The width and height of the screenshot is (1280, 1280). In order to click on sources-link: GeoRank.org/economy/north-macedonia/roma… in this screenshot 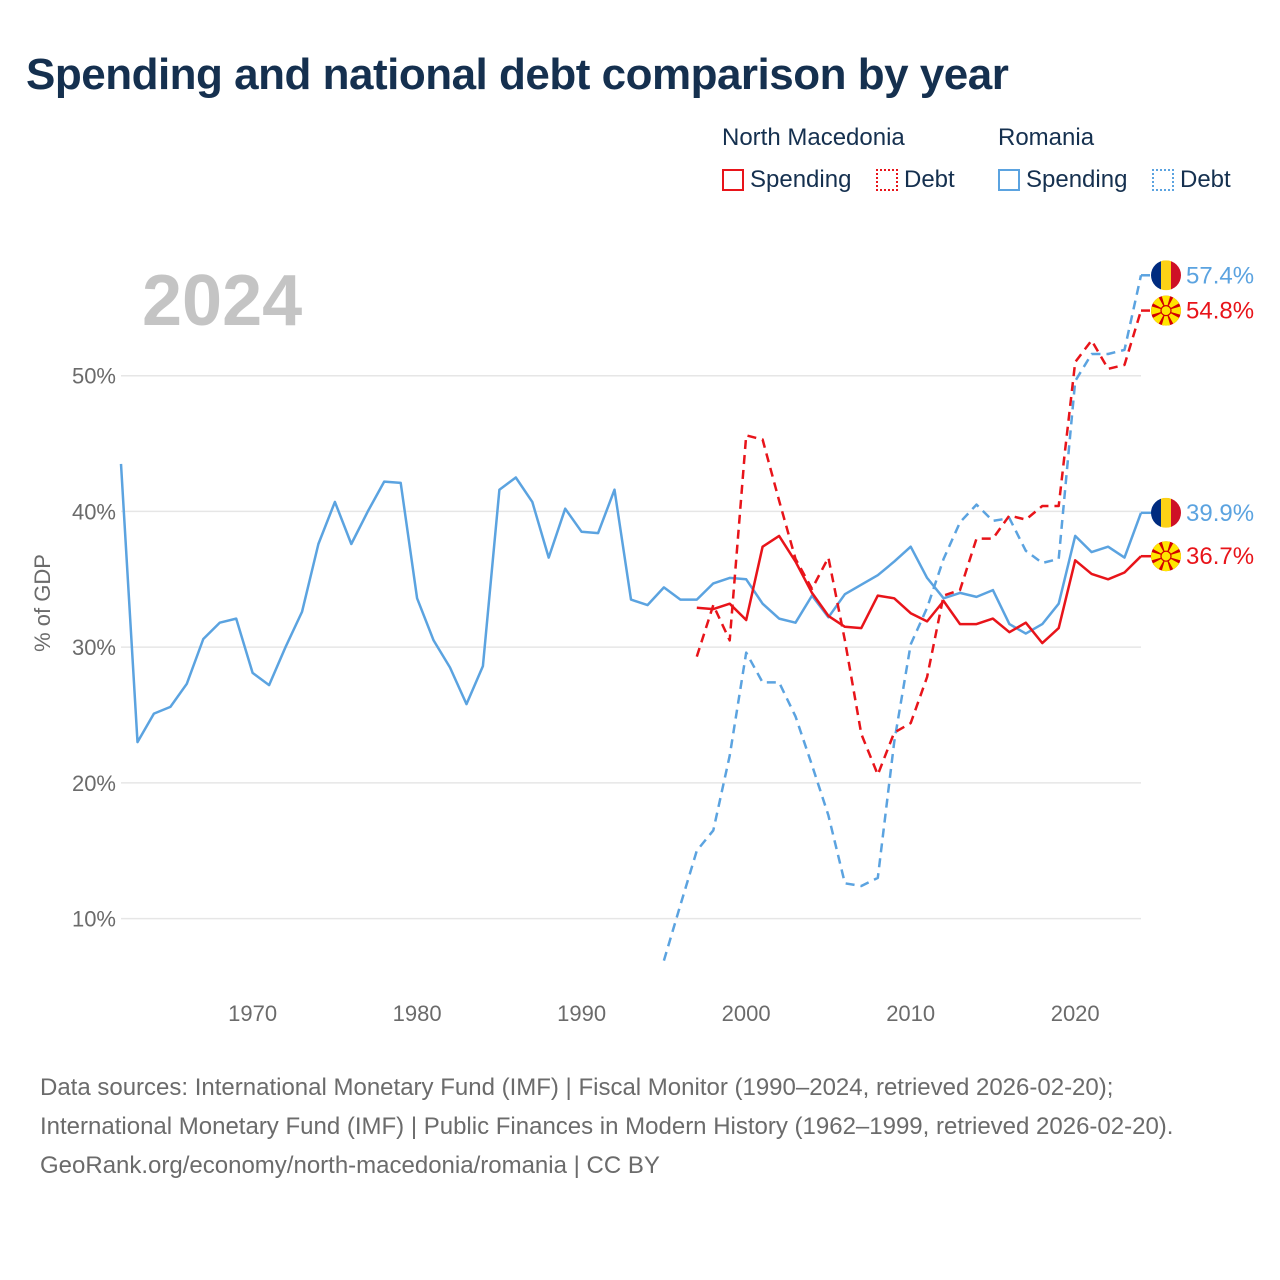, I will do `click(350, 1165)`.